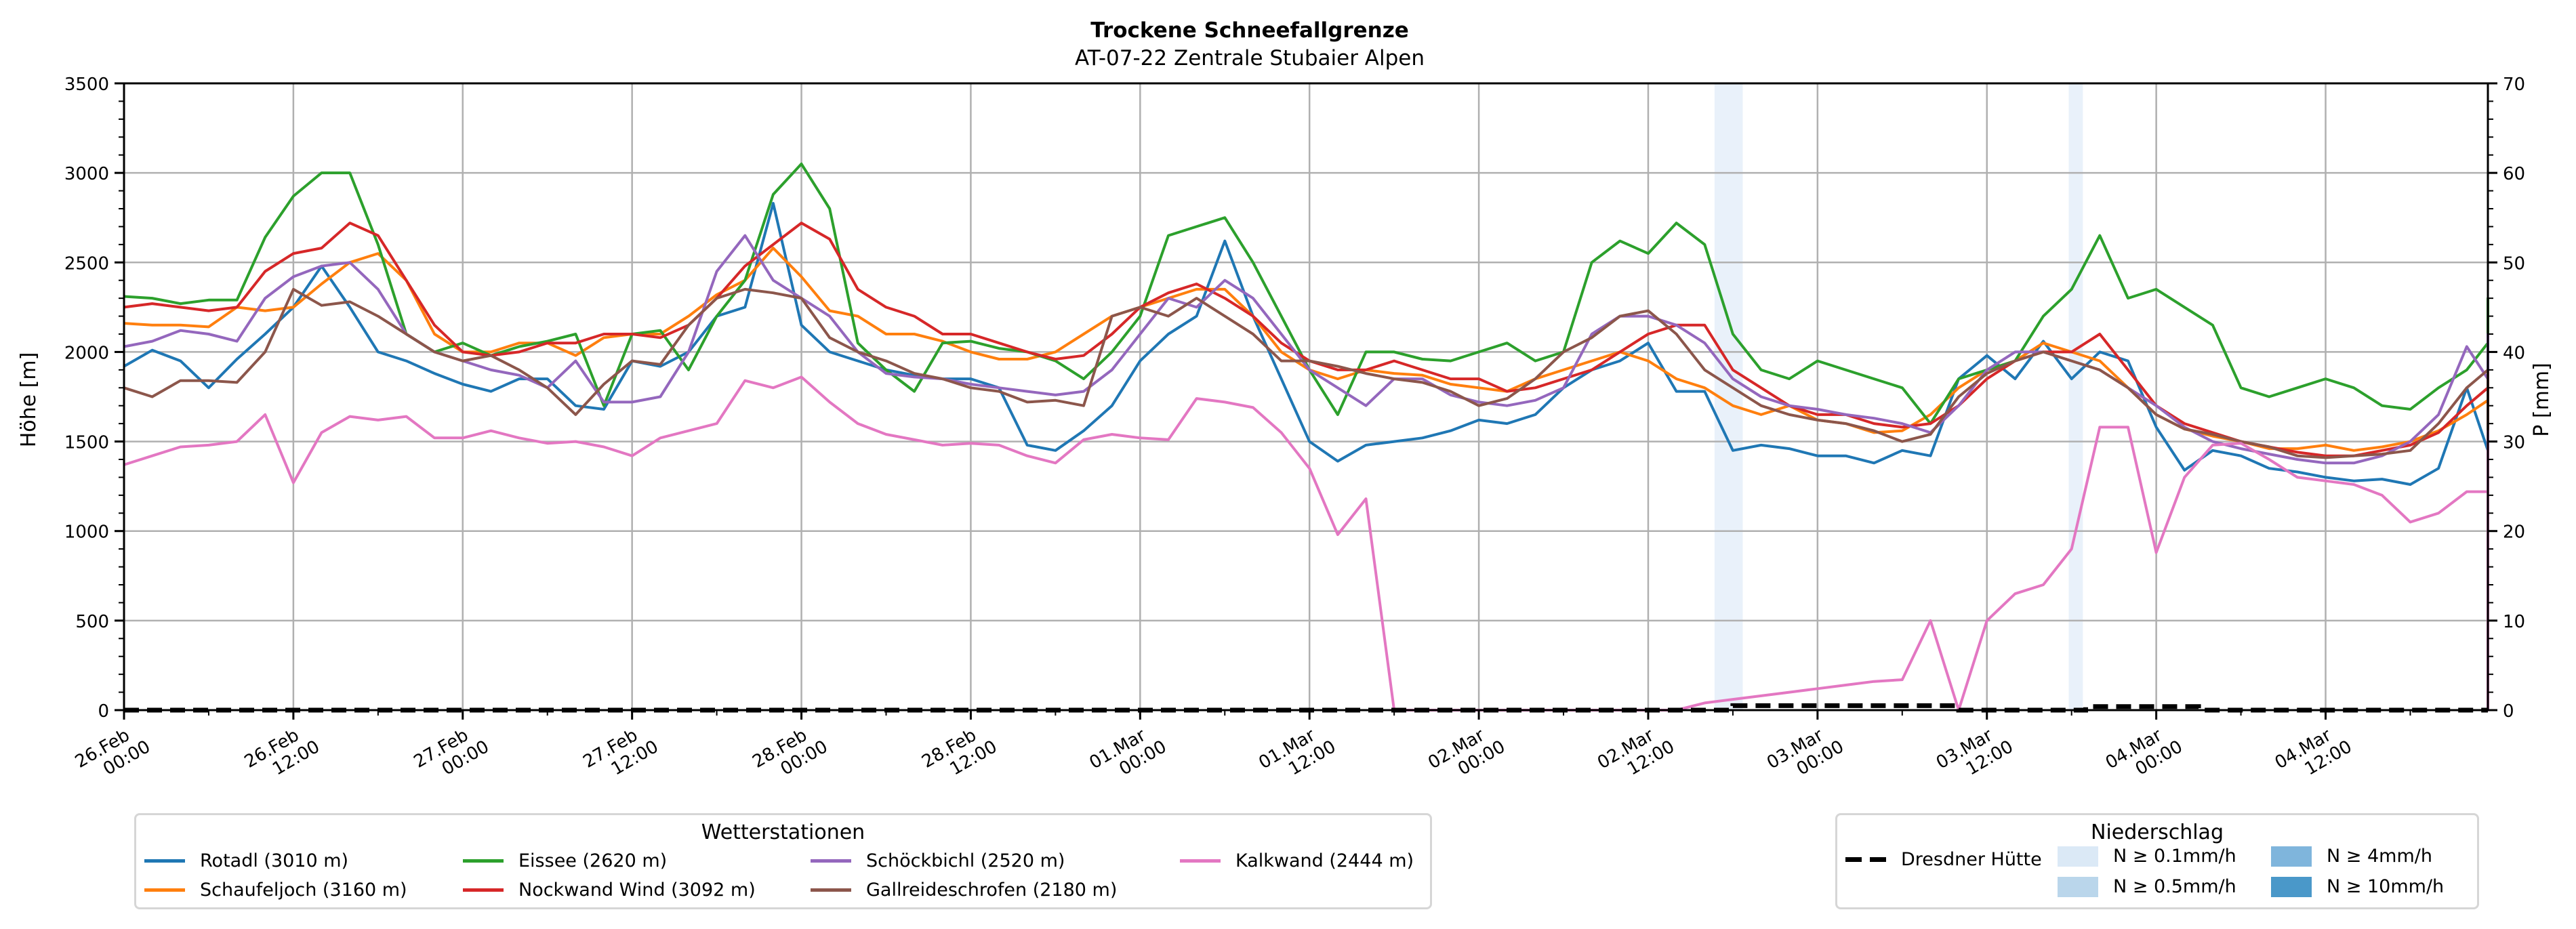 The image size is (2576, 929). What do you see at coordinates (2144, 755) in the screenshot?
I see `x-tick-label: 04.Mar00:00` at bounding box center [2144, 755].